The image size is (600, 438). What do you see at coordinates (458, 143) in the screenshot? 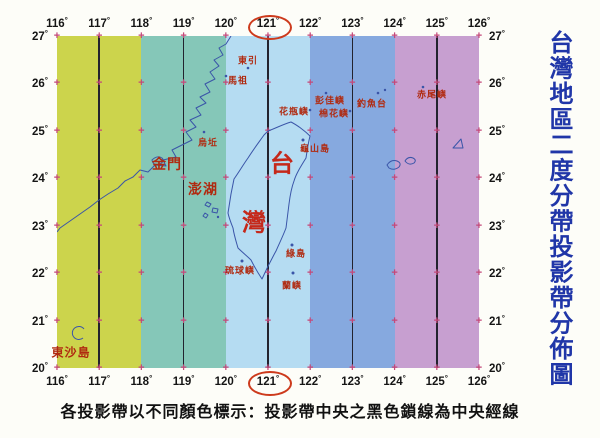
I see `miyako-island` at bounding box center [458, 143].